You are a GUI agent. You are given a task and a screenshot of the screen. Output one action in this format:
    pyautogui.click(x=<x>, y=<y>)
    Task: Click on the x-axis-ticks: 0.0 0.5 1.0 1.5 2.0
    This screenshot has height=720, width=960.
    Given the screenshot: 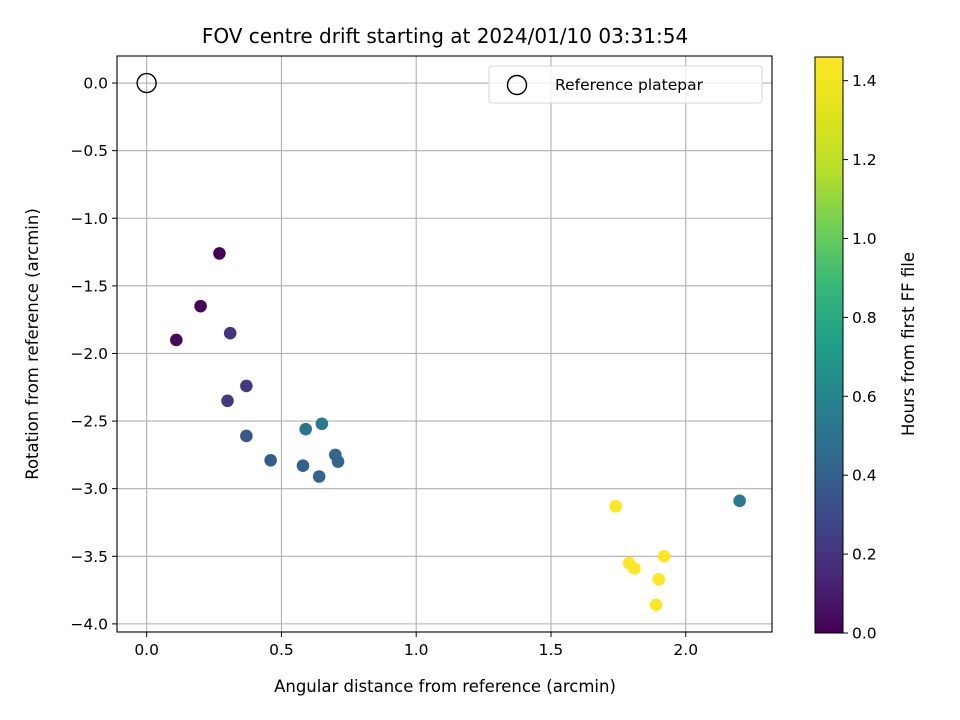 What is the action you would take?
    pyautogui.click(x=416, y=645)
    